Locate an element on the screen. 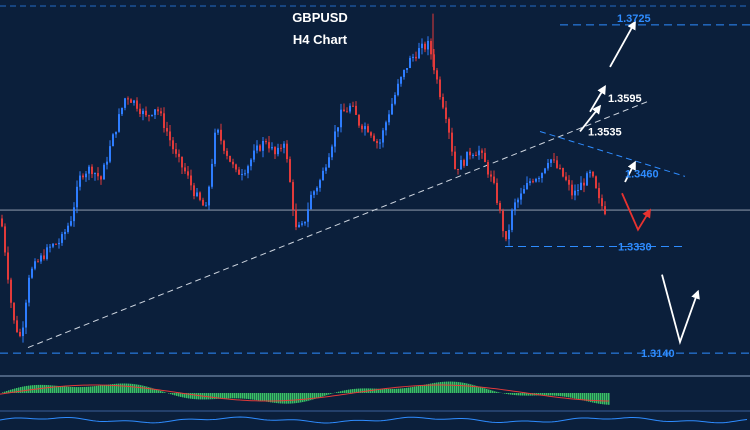 The height and width of the screenshot is (430, 750). lower-oscillator-line is located at coordinates (374, 420).